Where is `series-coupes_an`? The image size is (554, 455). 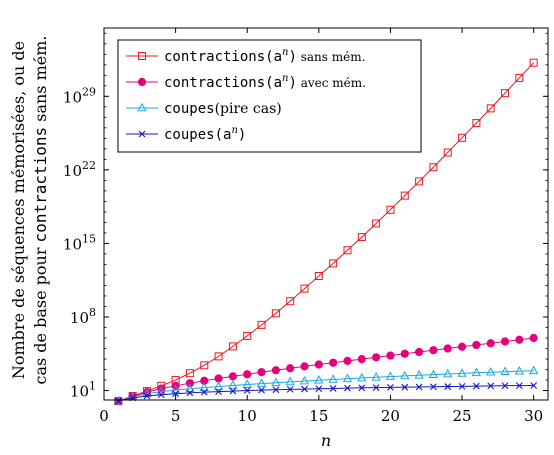 series-coupes_an is located at coordinates (326, 393).